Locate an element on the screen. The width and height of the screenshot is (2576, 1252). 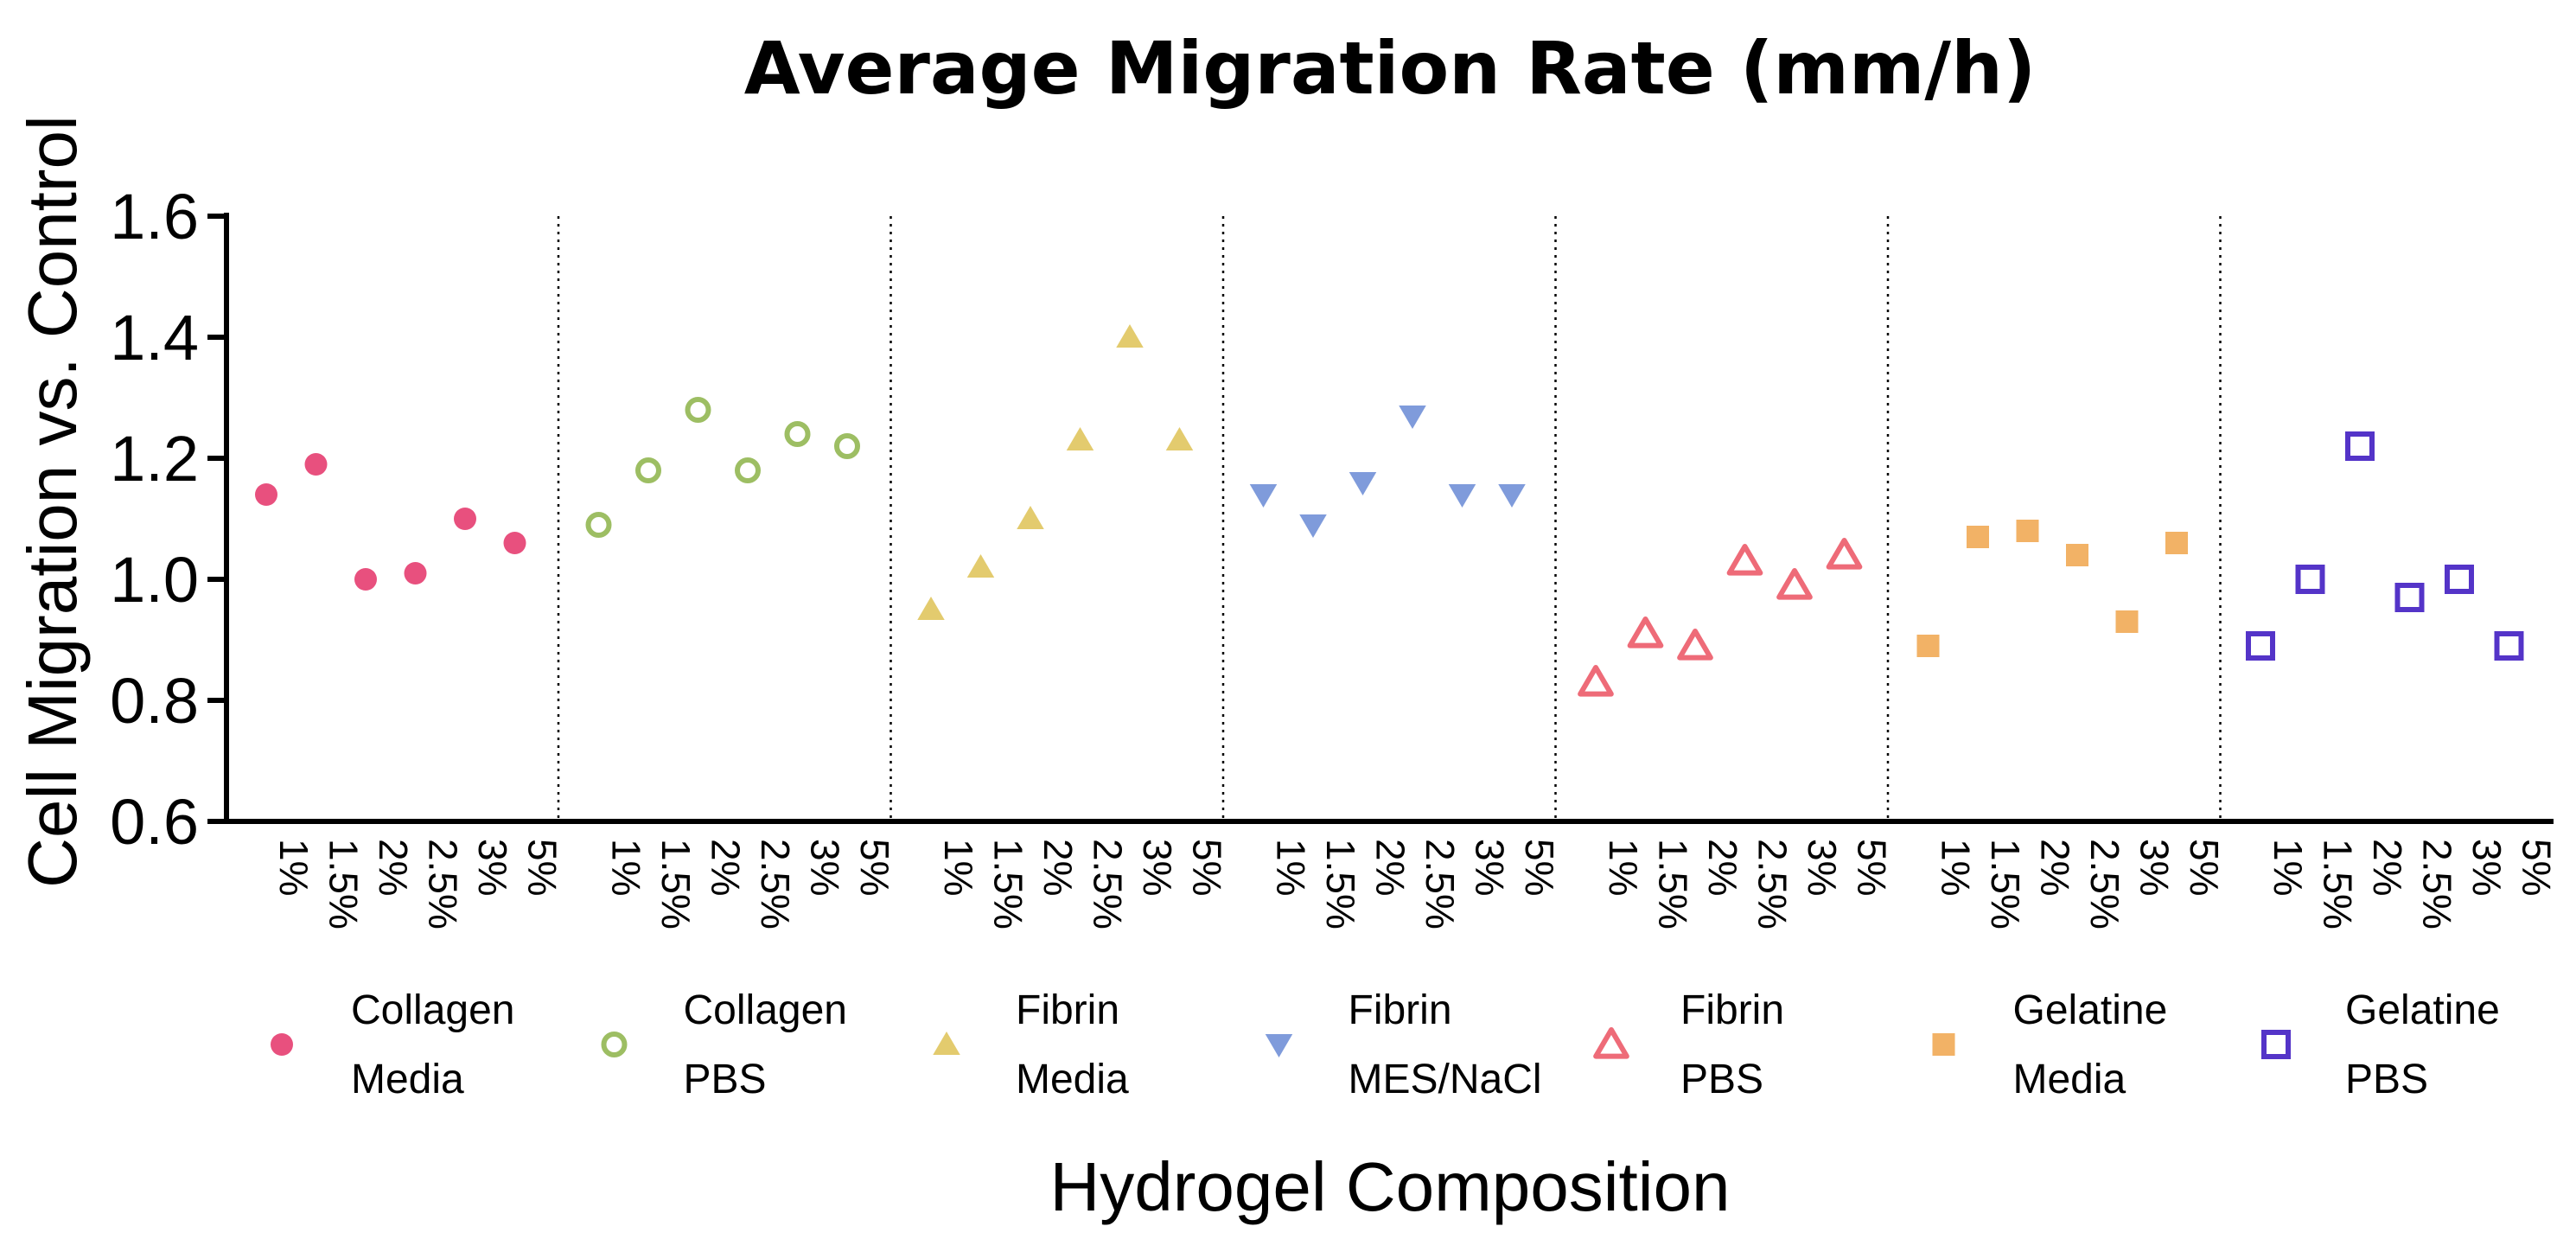
legend-label: Gelatine is located at coordinates (2090, 1010).